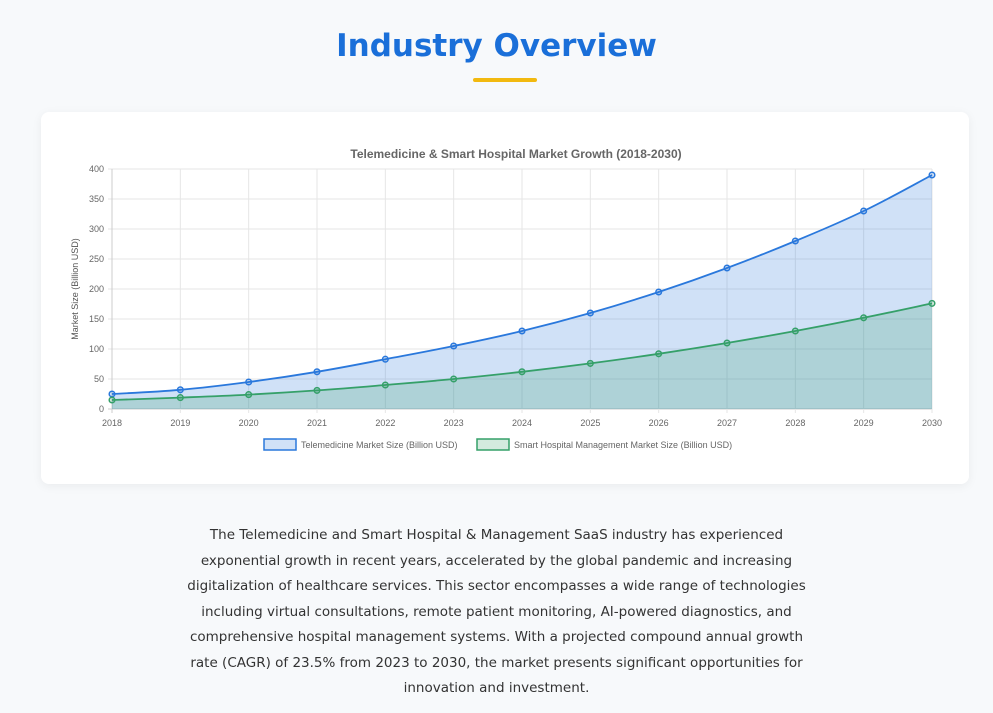 The width and height of the screenshot is (993, 713). Describe the element at coordinates (932, 423) in the screenshot. I see `x-tick-label: 2030` at that location.